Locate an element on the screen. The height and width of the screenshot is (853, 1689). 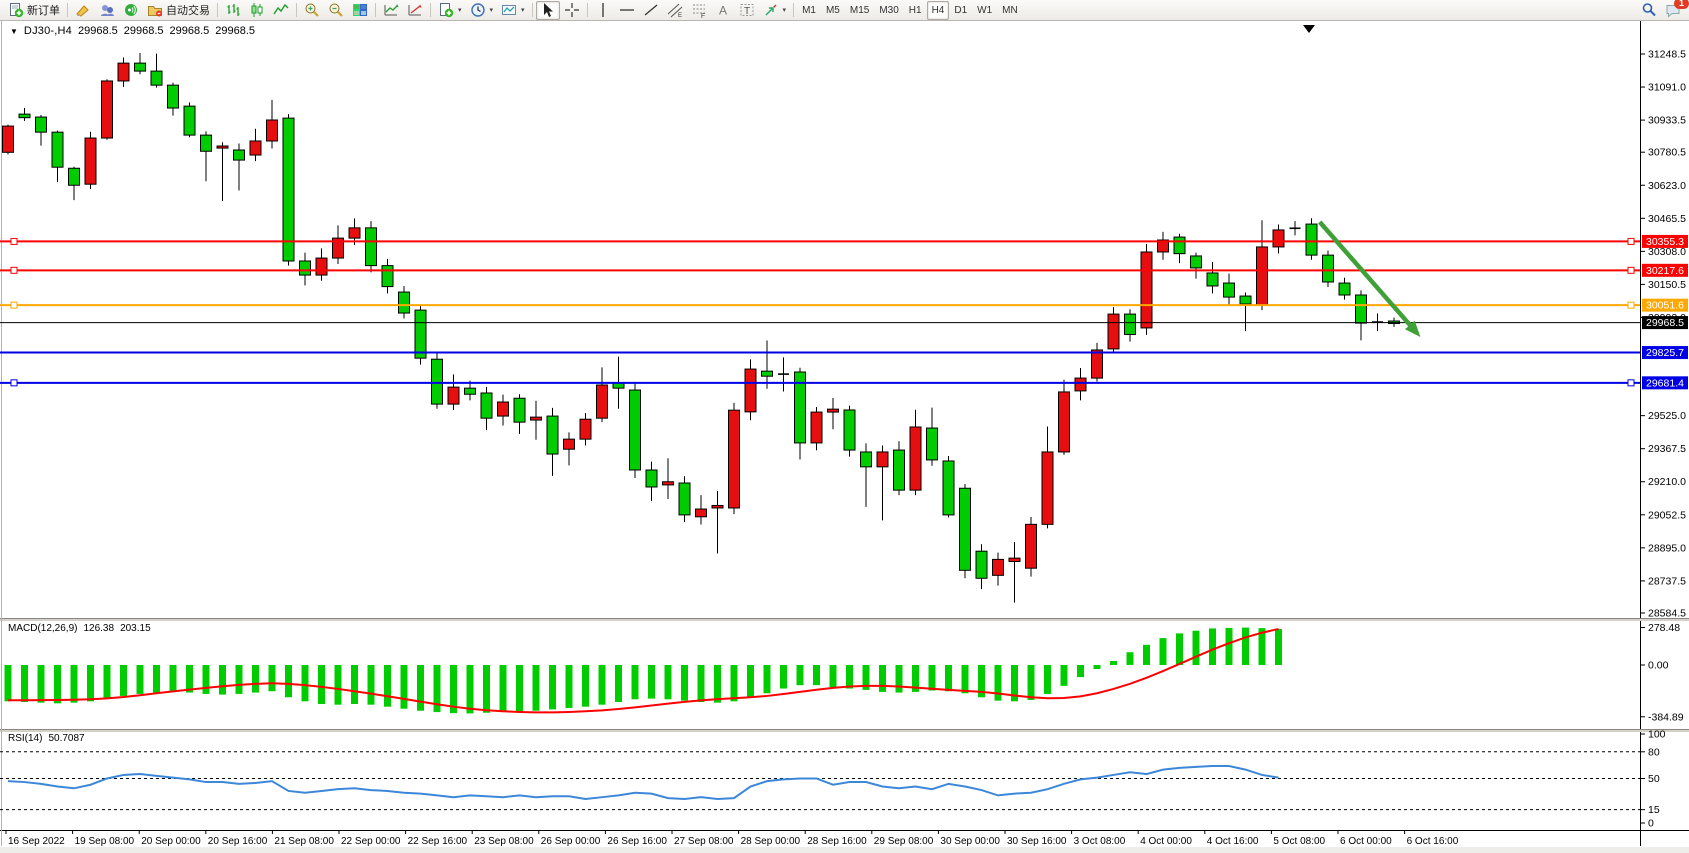
price-tag-label: 29681.4 is located at coordinates (1665, 383).